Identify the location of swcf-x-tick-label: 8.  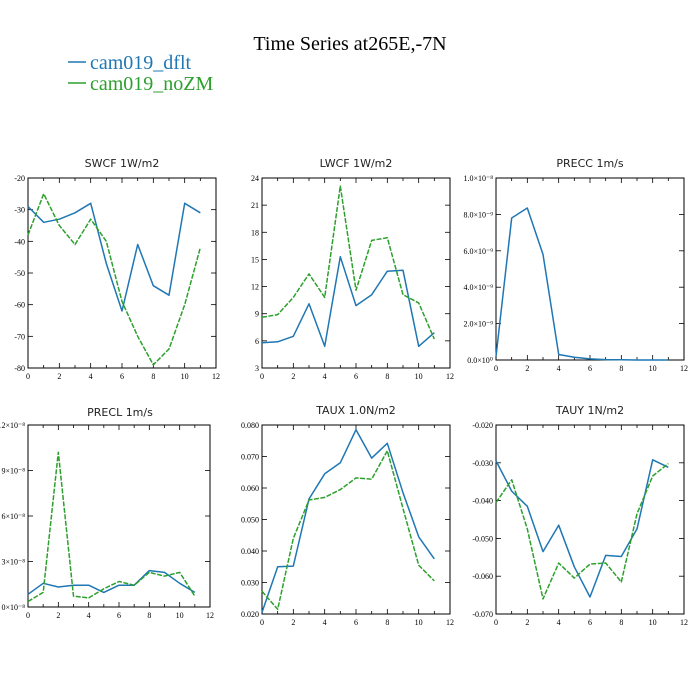
(153, 376).